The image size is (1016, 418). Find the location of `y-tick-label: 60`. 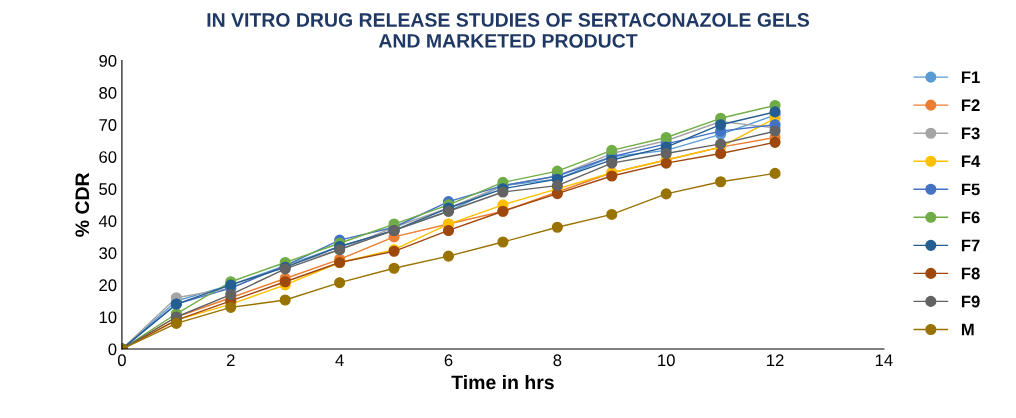

y-tick-label: 60 is located at coordinates (108, 157).